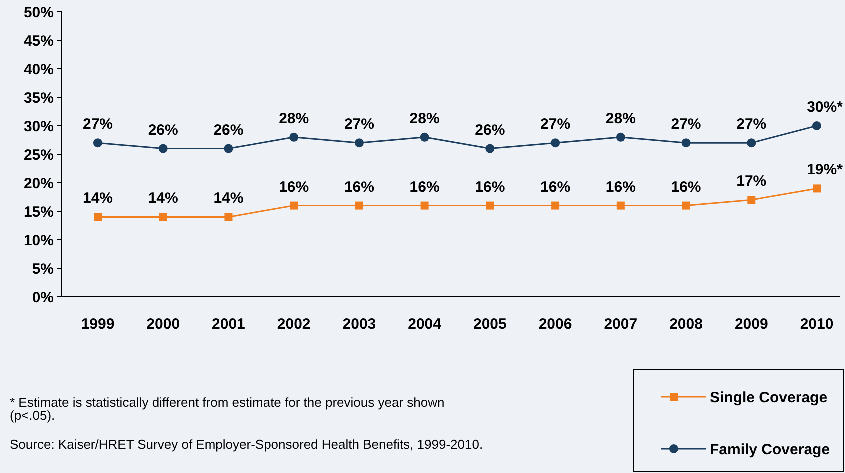 Image resolution: width=845 pixels, height=473 pixels. What do you see at coordinates (359, 324) in the screenshot?
I see `x-tick-label: 2003` at bounding box center [359, 324].